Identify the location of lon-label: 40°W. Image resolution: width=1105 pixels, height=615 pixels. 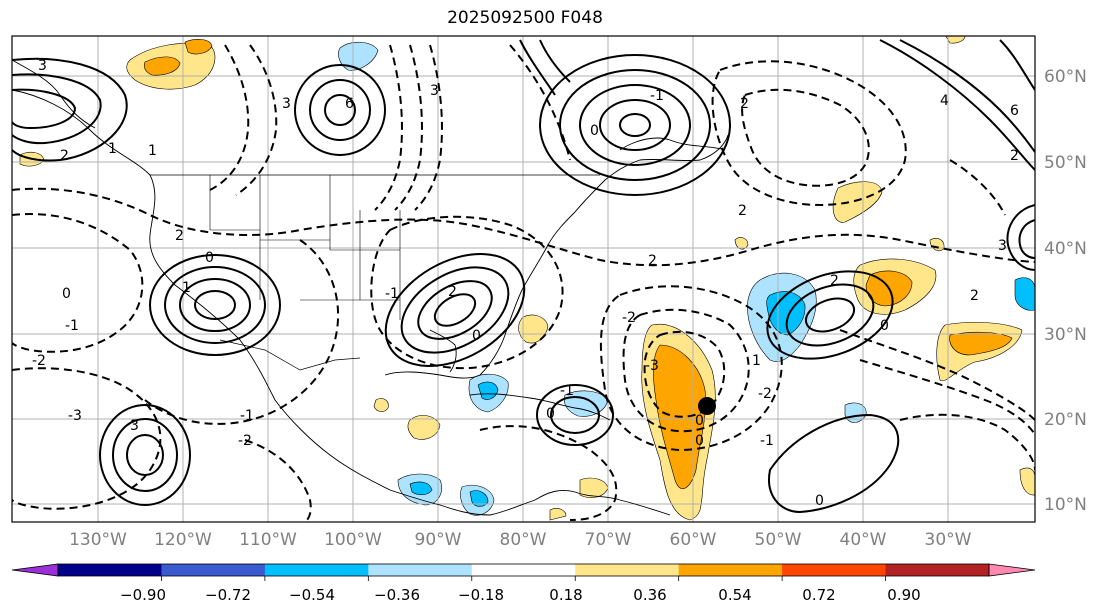
(863, 540).